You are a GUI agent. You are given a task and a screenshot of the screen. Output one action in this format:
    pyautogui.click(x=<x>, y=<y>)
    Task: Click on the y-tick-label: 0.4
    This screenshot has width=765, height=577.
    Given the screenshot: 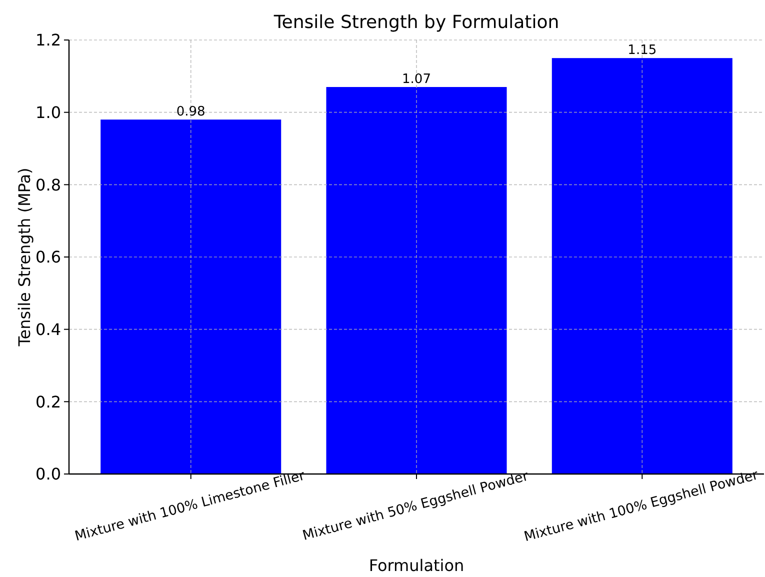 What is the action you would take?
    pyautogui.click(x=48, y=329)
    